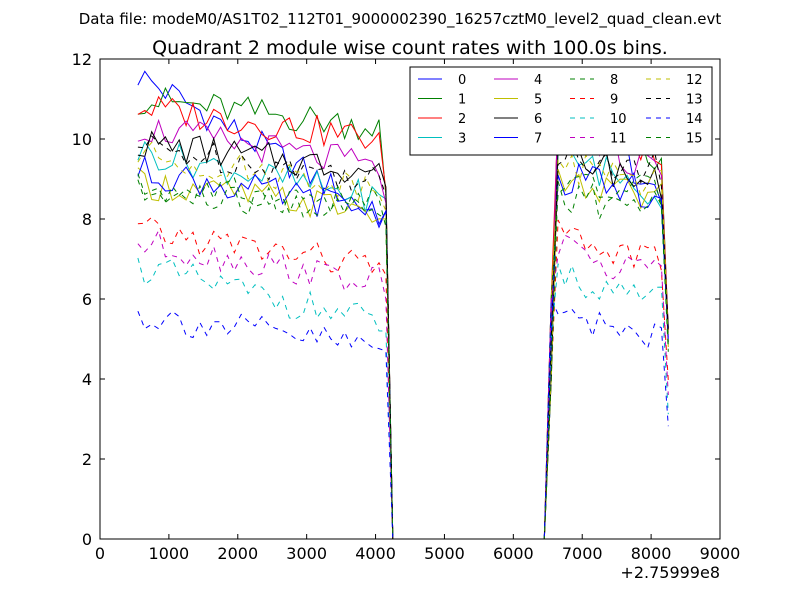  I want to click on x-tick-label: 2000, so click(237, 553).